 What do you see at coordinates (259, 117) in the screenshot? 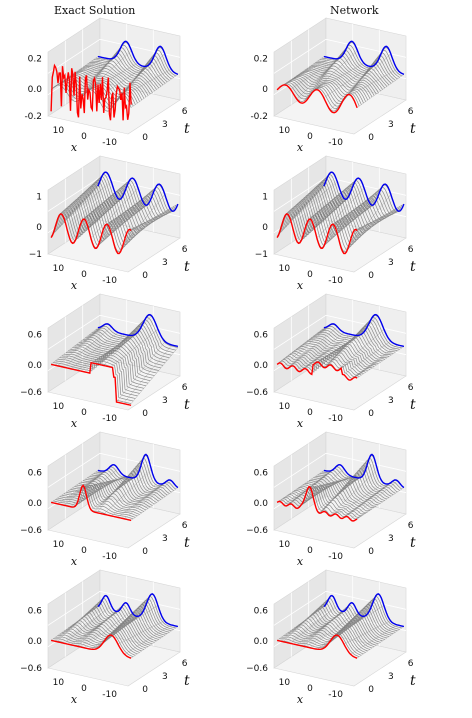
I see `z-tick-label: -0.2` at bounding box center [259, 117].